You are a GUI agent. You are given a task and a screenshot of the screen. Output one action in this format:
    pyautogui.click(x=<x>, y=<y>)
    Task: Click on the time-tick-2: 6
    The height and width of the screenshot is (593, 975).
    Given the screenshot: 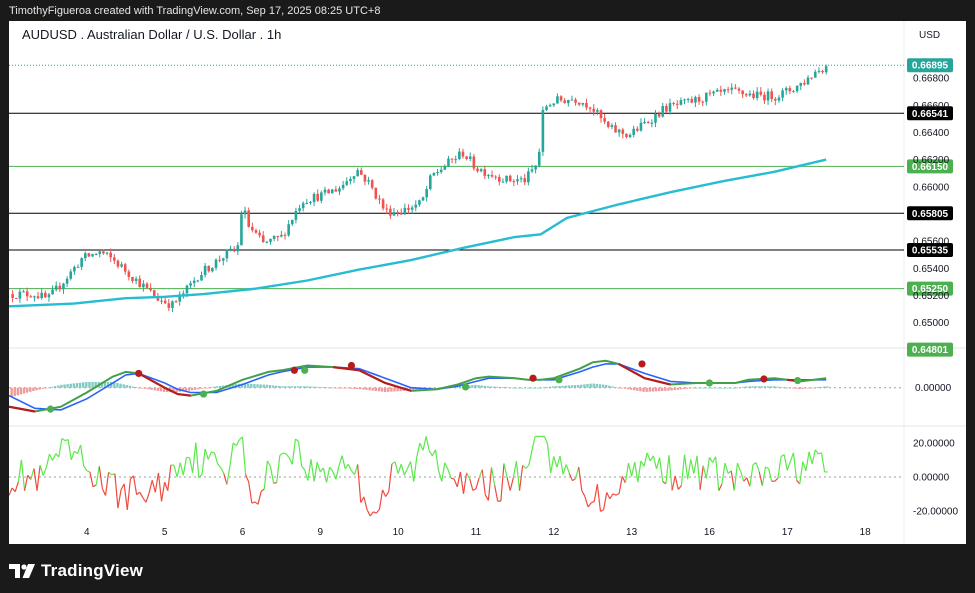 What is the action you would take?
    pyautogui.click(x=243, y=532)
    